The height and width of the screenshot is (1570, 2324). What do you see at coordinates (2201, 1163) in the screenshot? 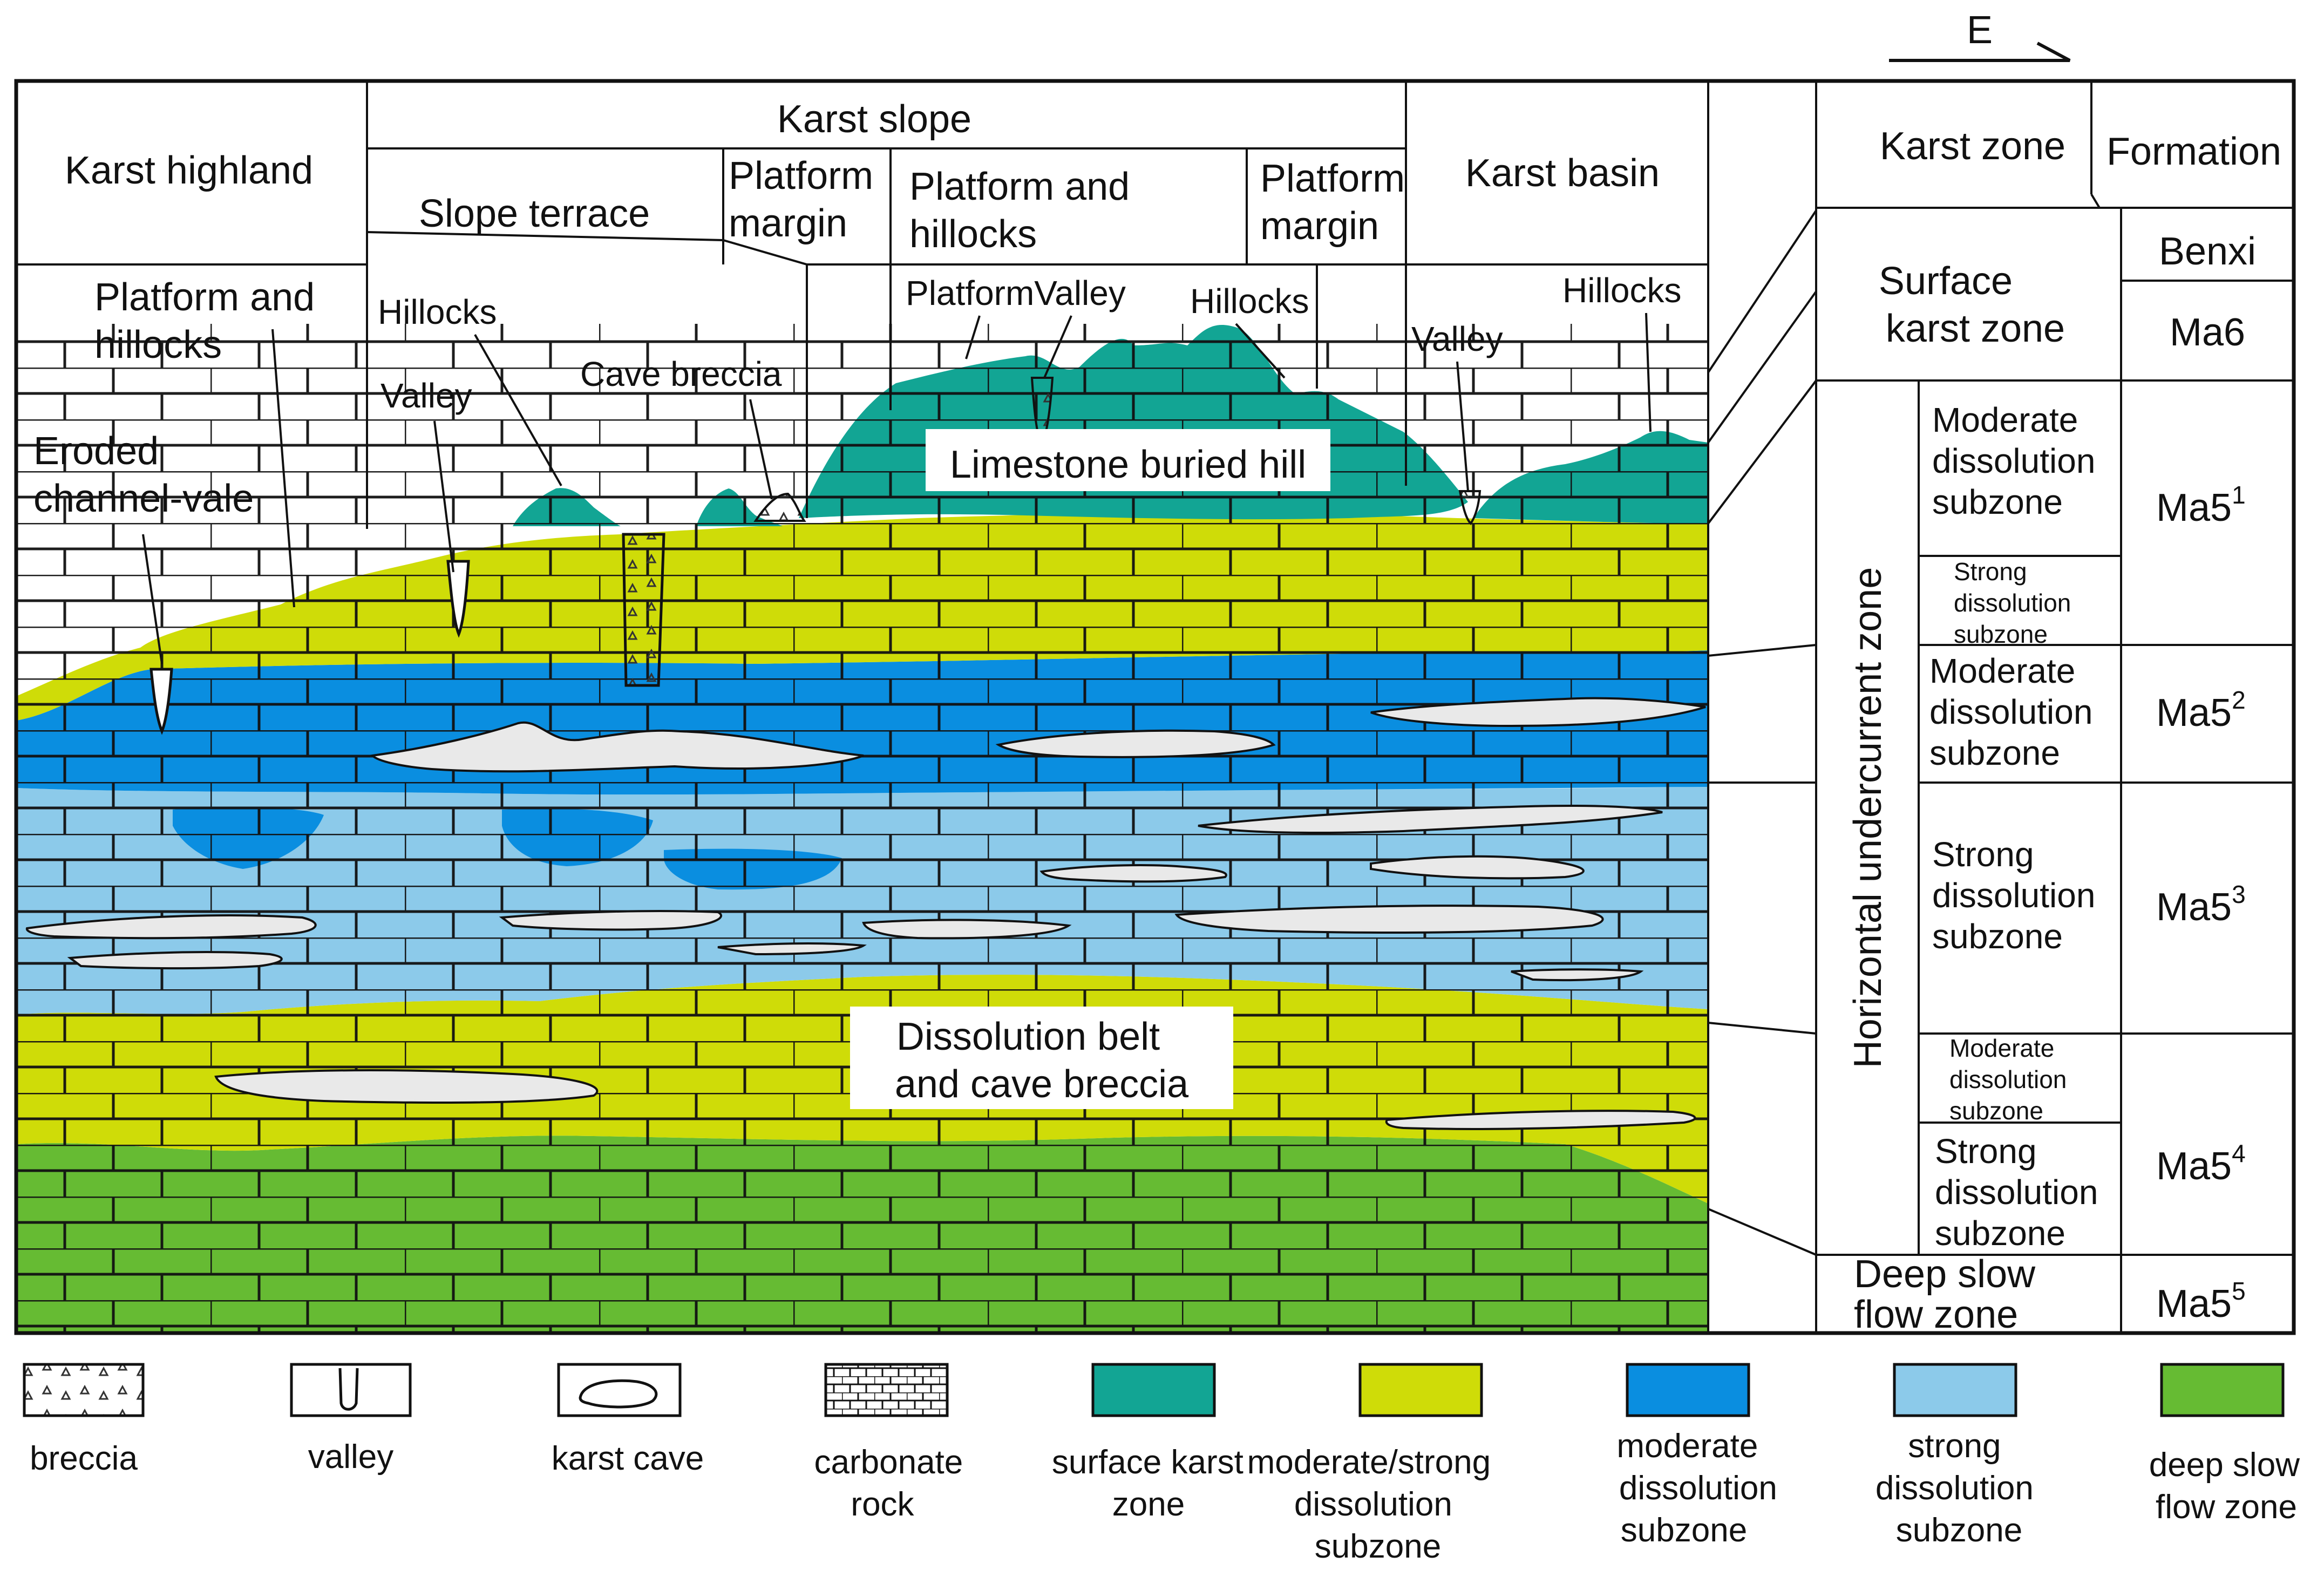
I see `formation-ma5-4: Ma54` at bounding box center [2201, 1163].